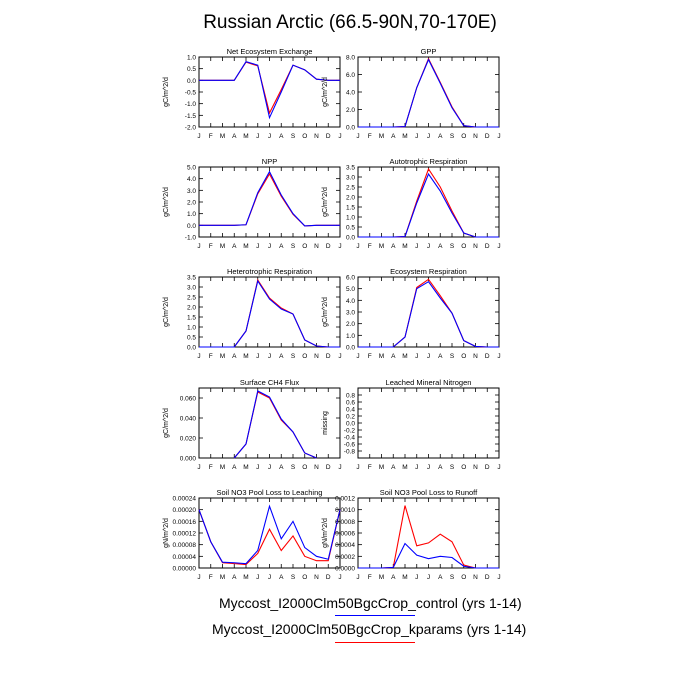  Describe the element at coordinates (185, 569) in the screenshot. I see `y-tick-label: 0.00000` at that location.